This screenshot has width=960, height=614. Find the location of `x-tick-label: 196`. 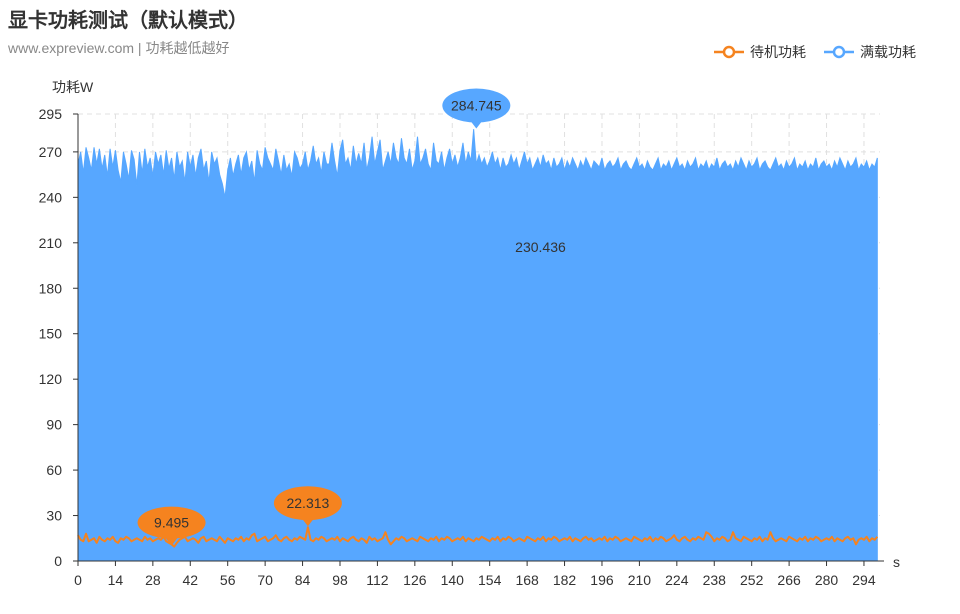

x-tick-label: 196 is located at coordinates (602, 580).